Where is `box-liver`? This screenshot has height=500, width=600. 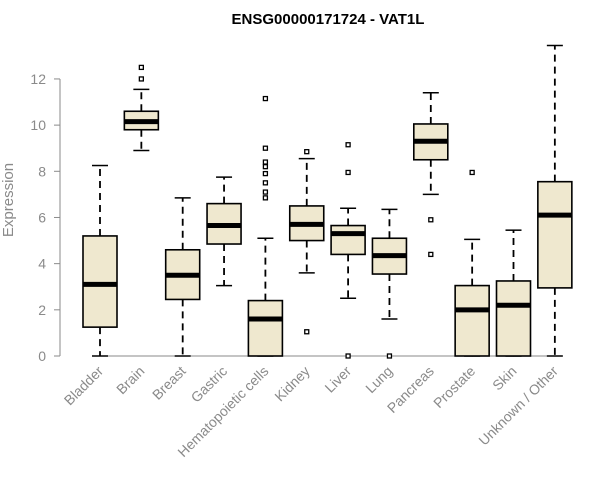 box-liver is located at coordinates (348, 250).